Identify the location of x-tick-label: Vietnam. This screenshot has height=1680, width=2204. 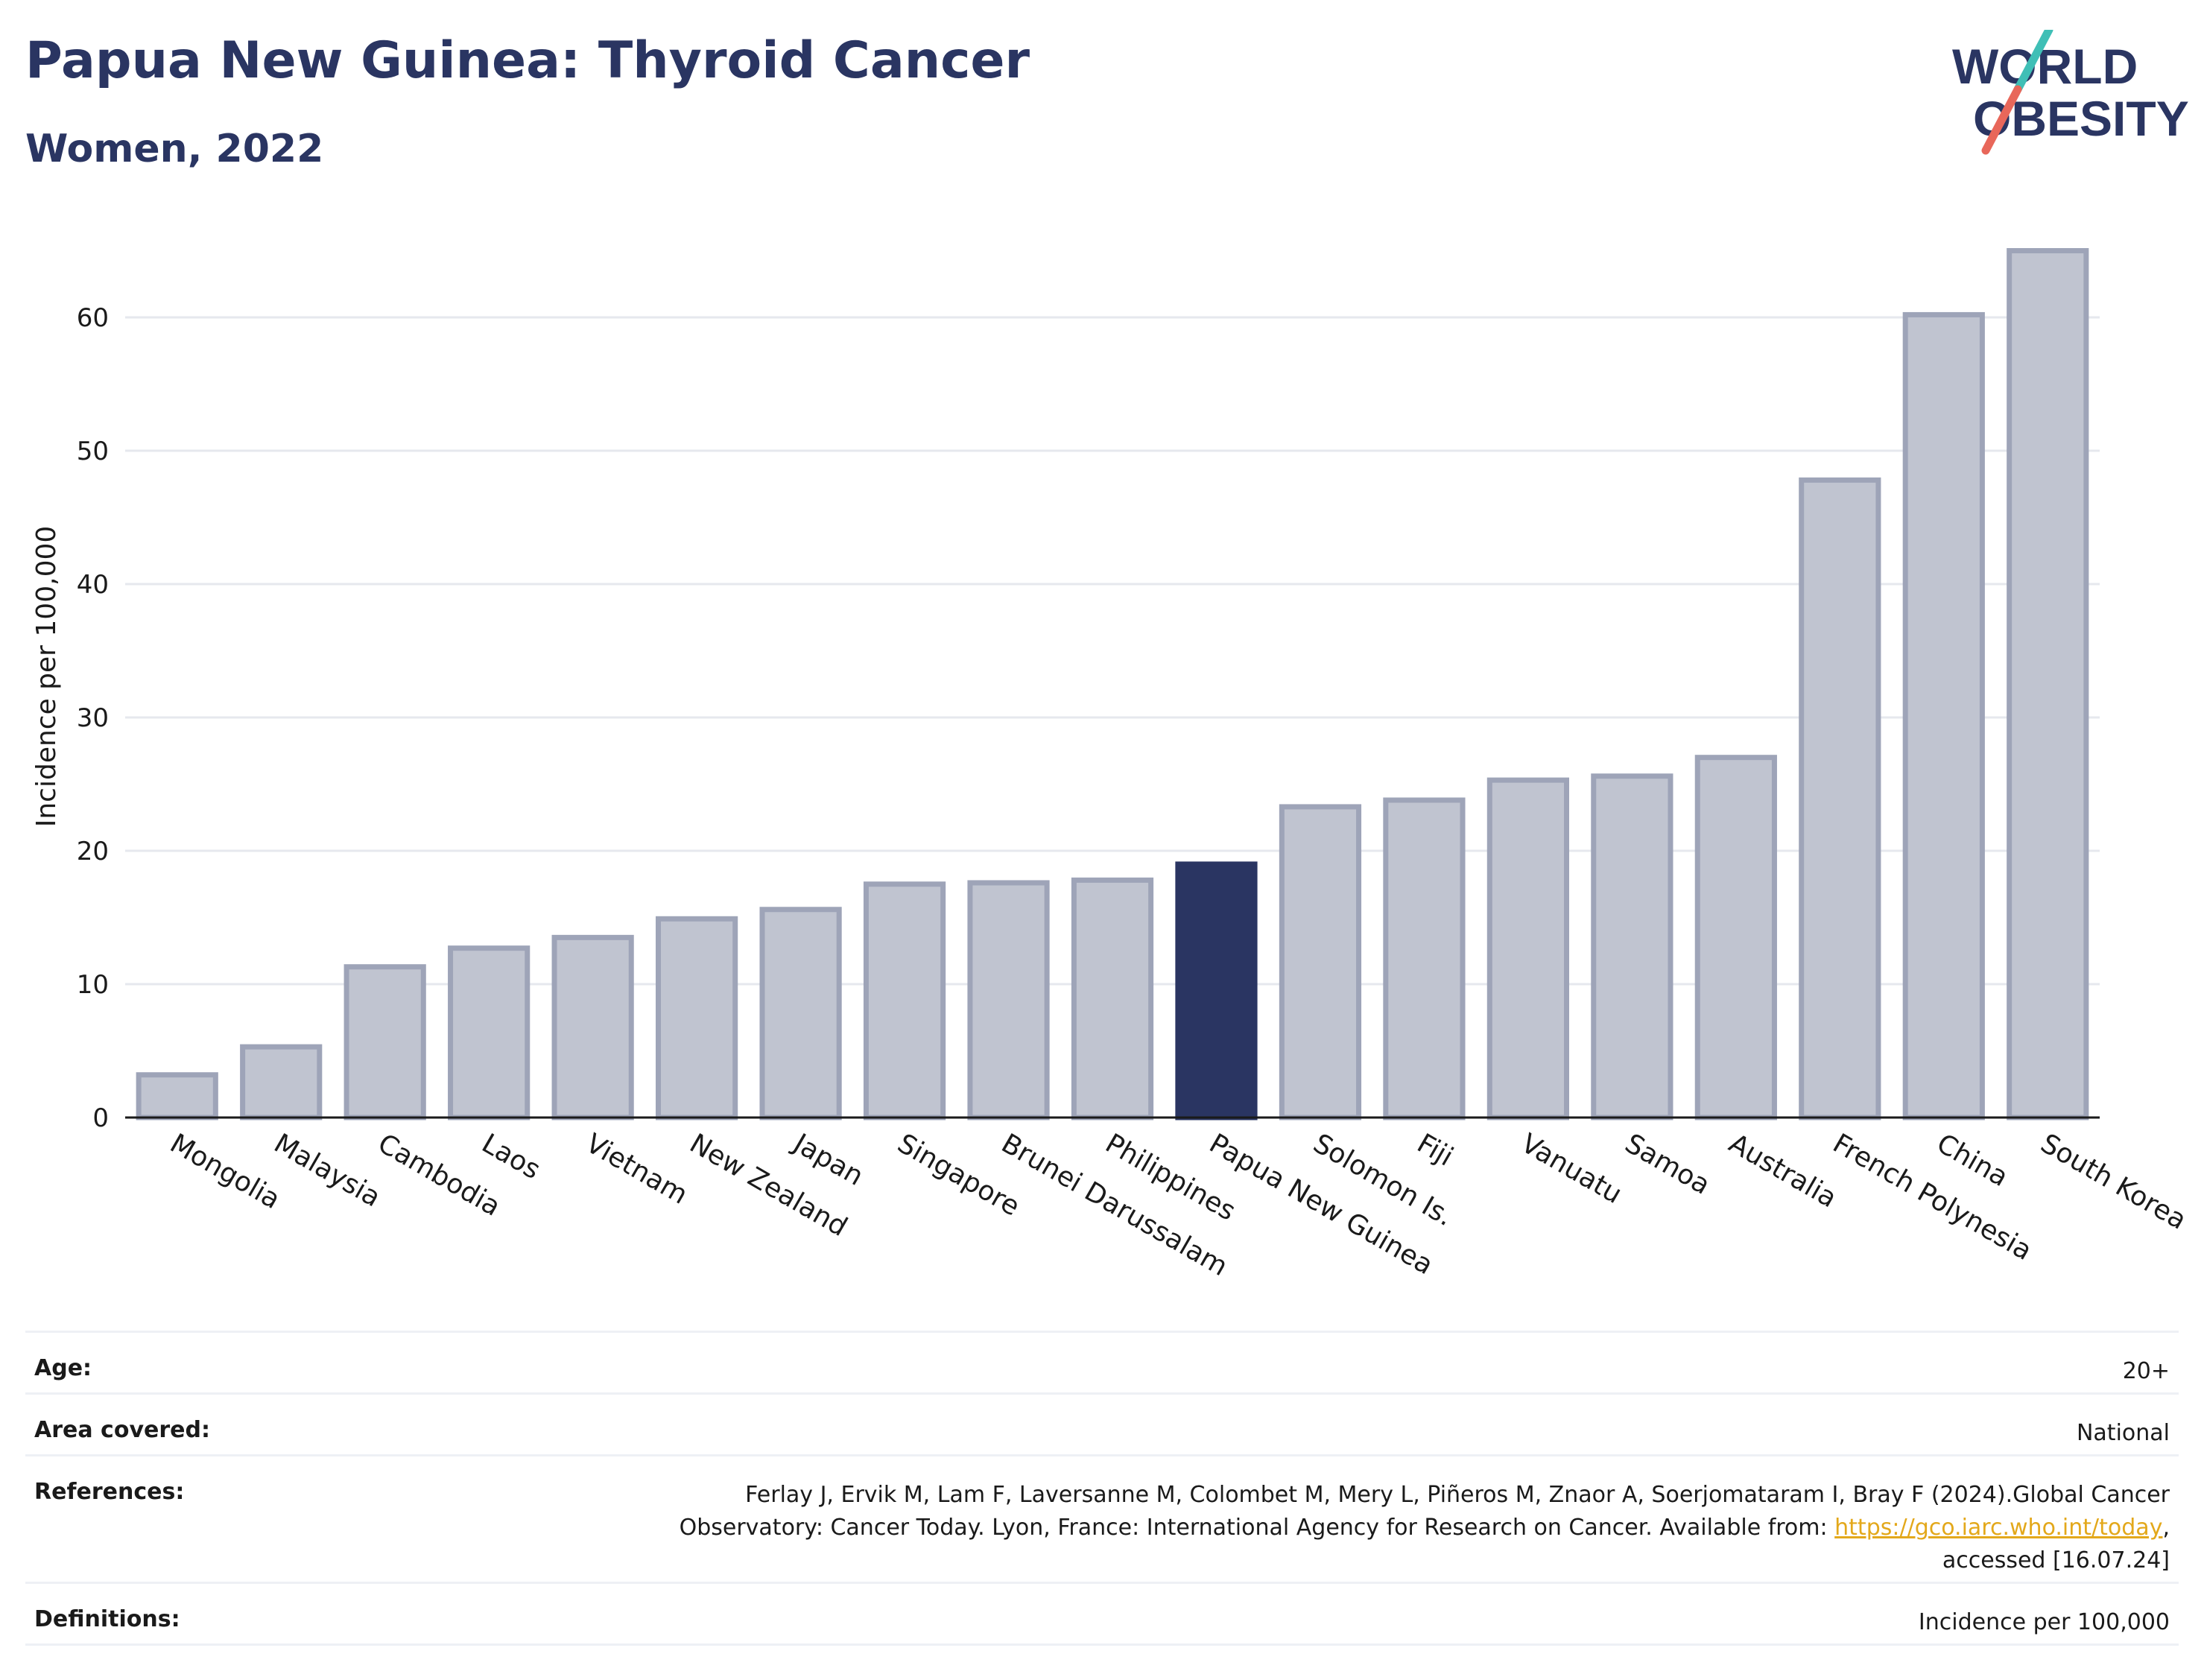
(636, 1169).